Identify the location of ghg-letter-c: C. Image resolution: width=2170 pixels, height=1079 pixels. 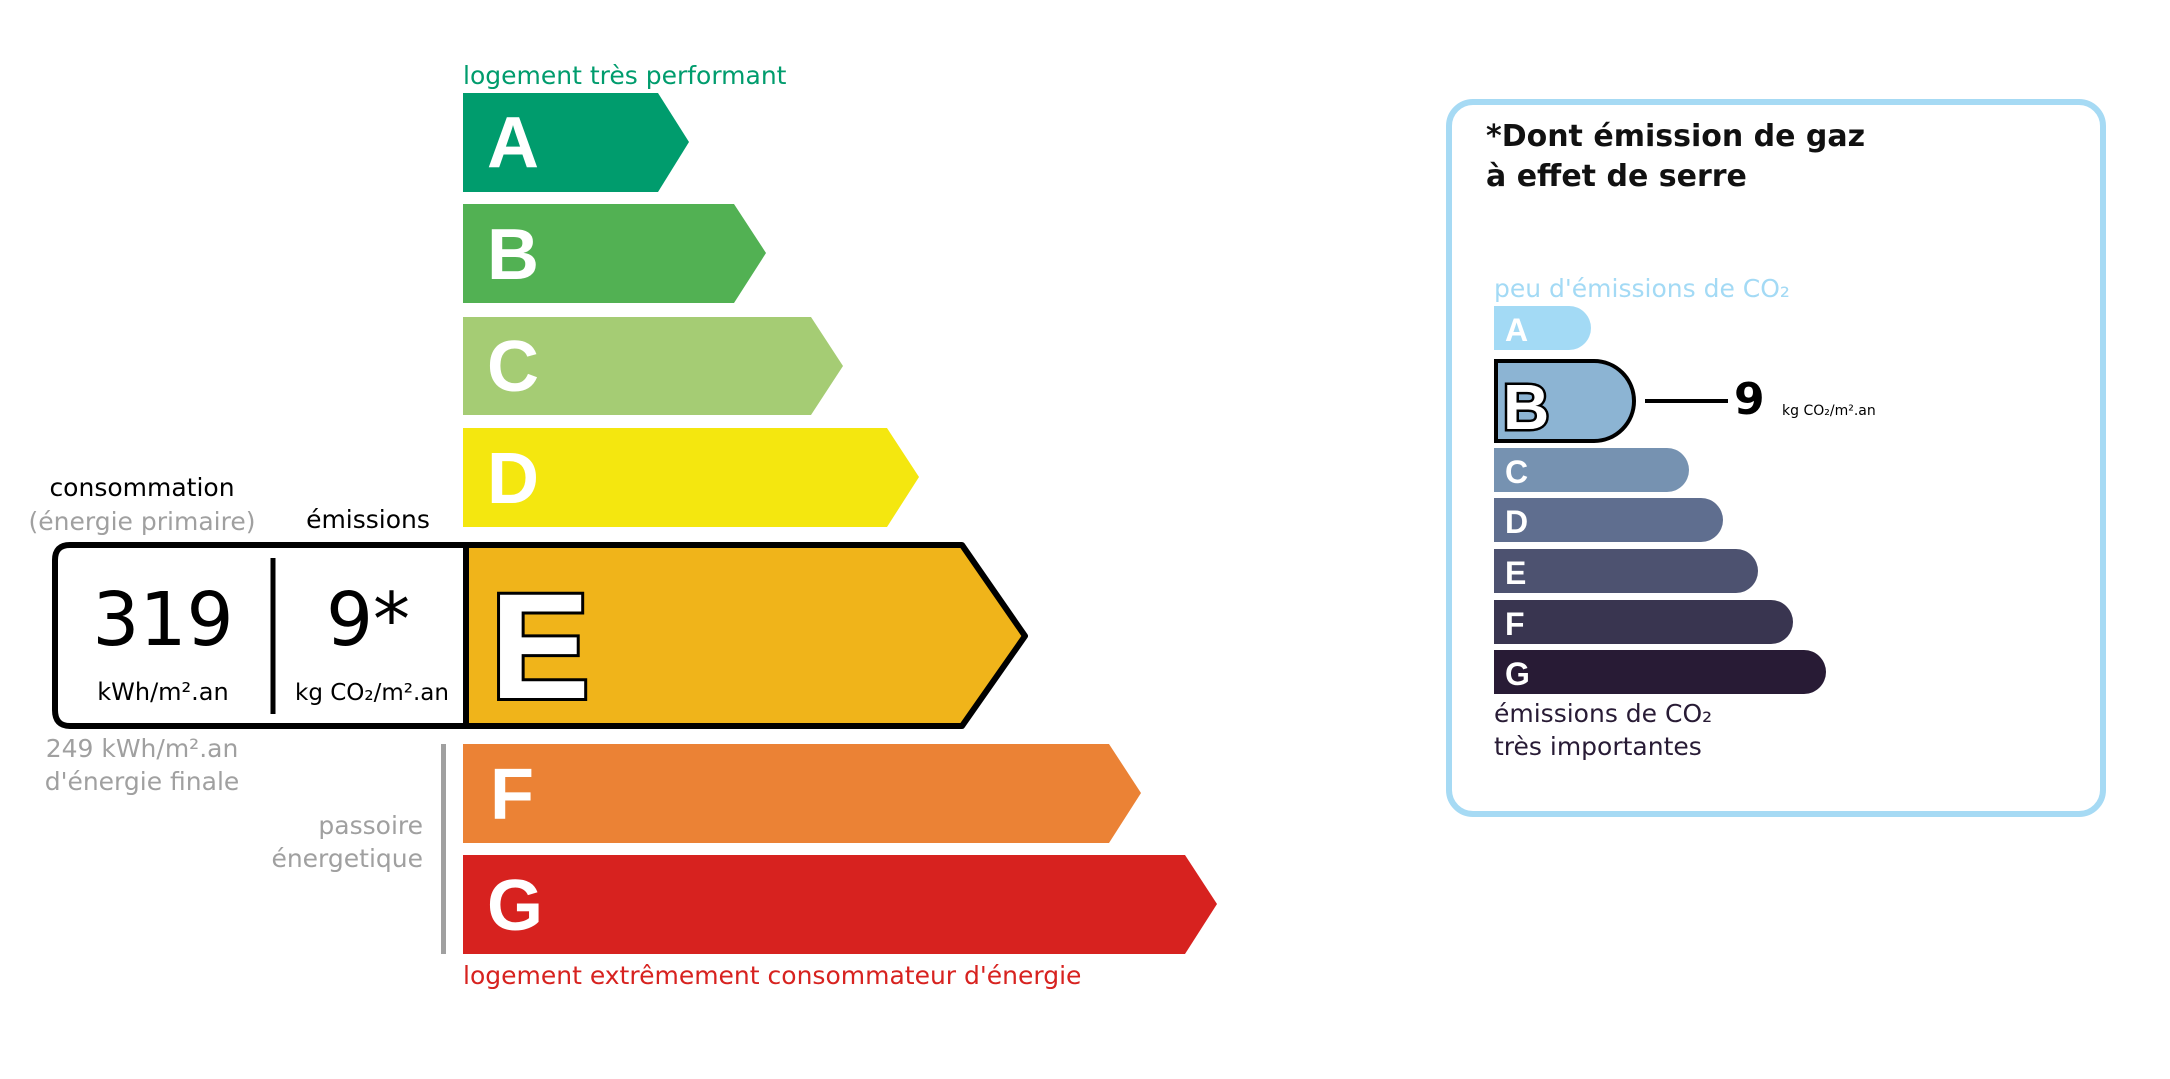
(1516, 472).